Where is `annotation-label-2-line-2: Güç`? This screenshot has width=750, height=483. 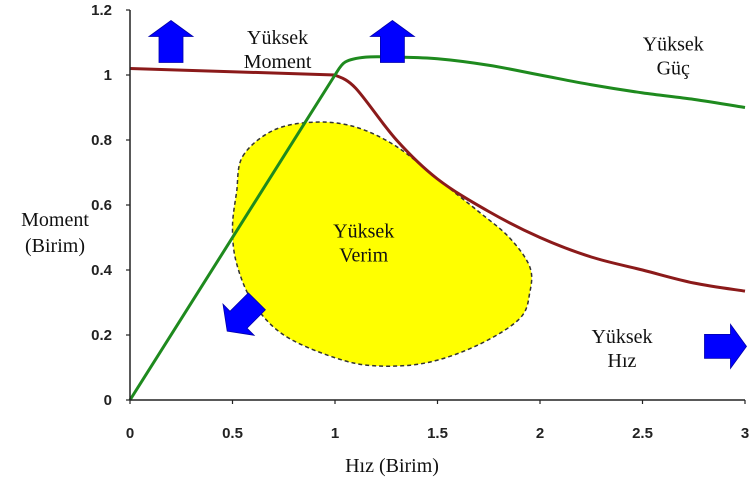
annotation-label-2-line-2: Güç is located at coordinates (673, 69).